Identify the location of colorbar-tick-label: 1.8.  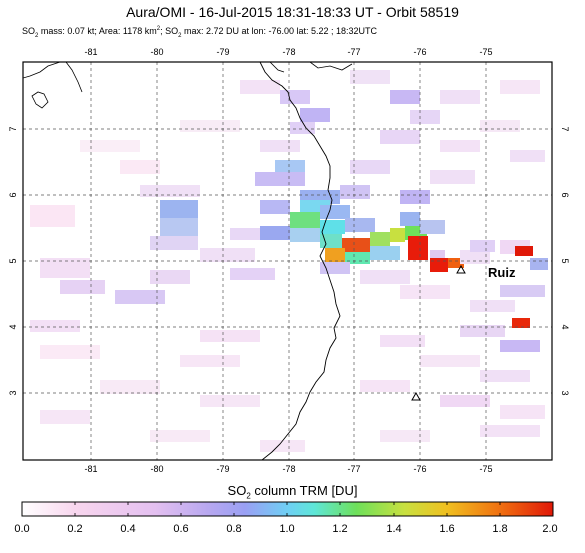
(499, 529).